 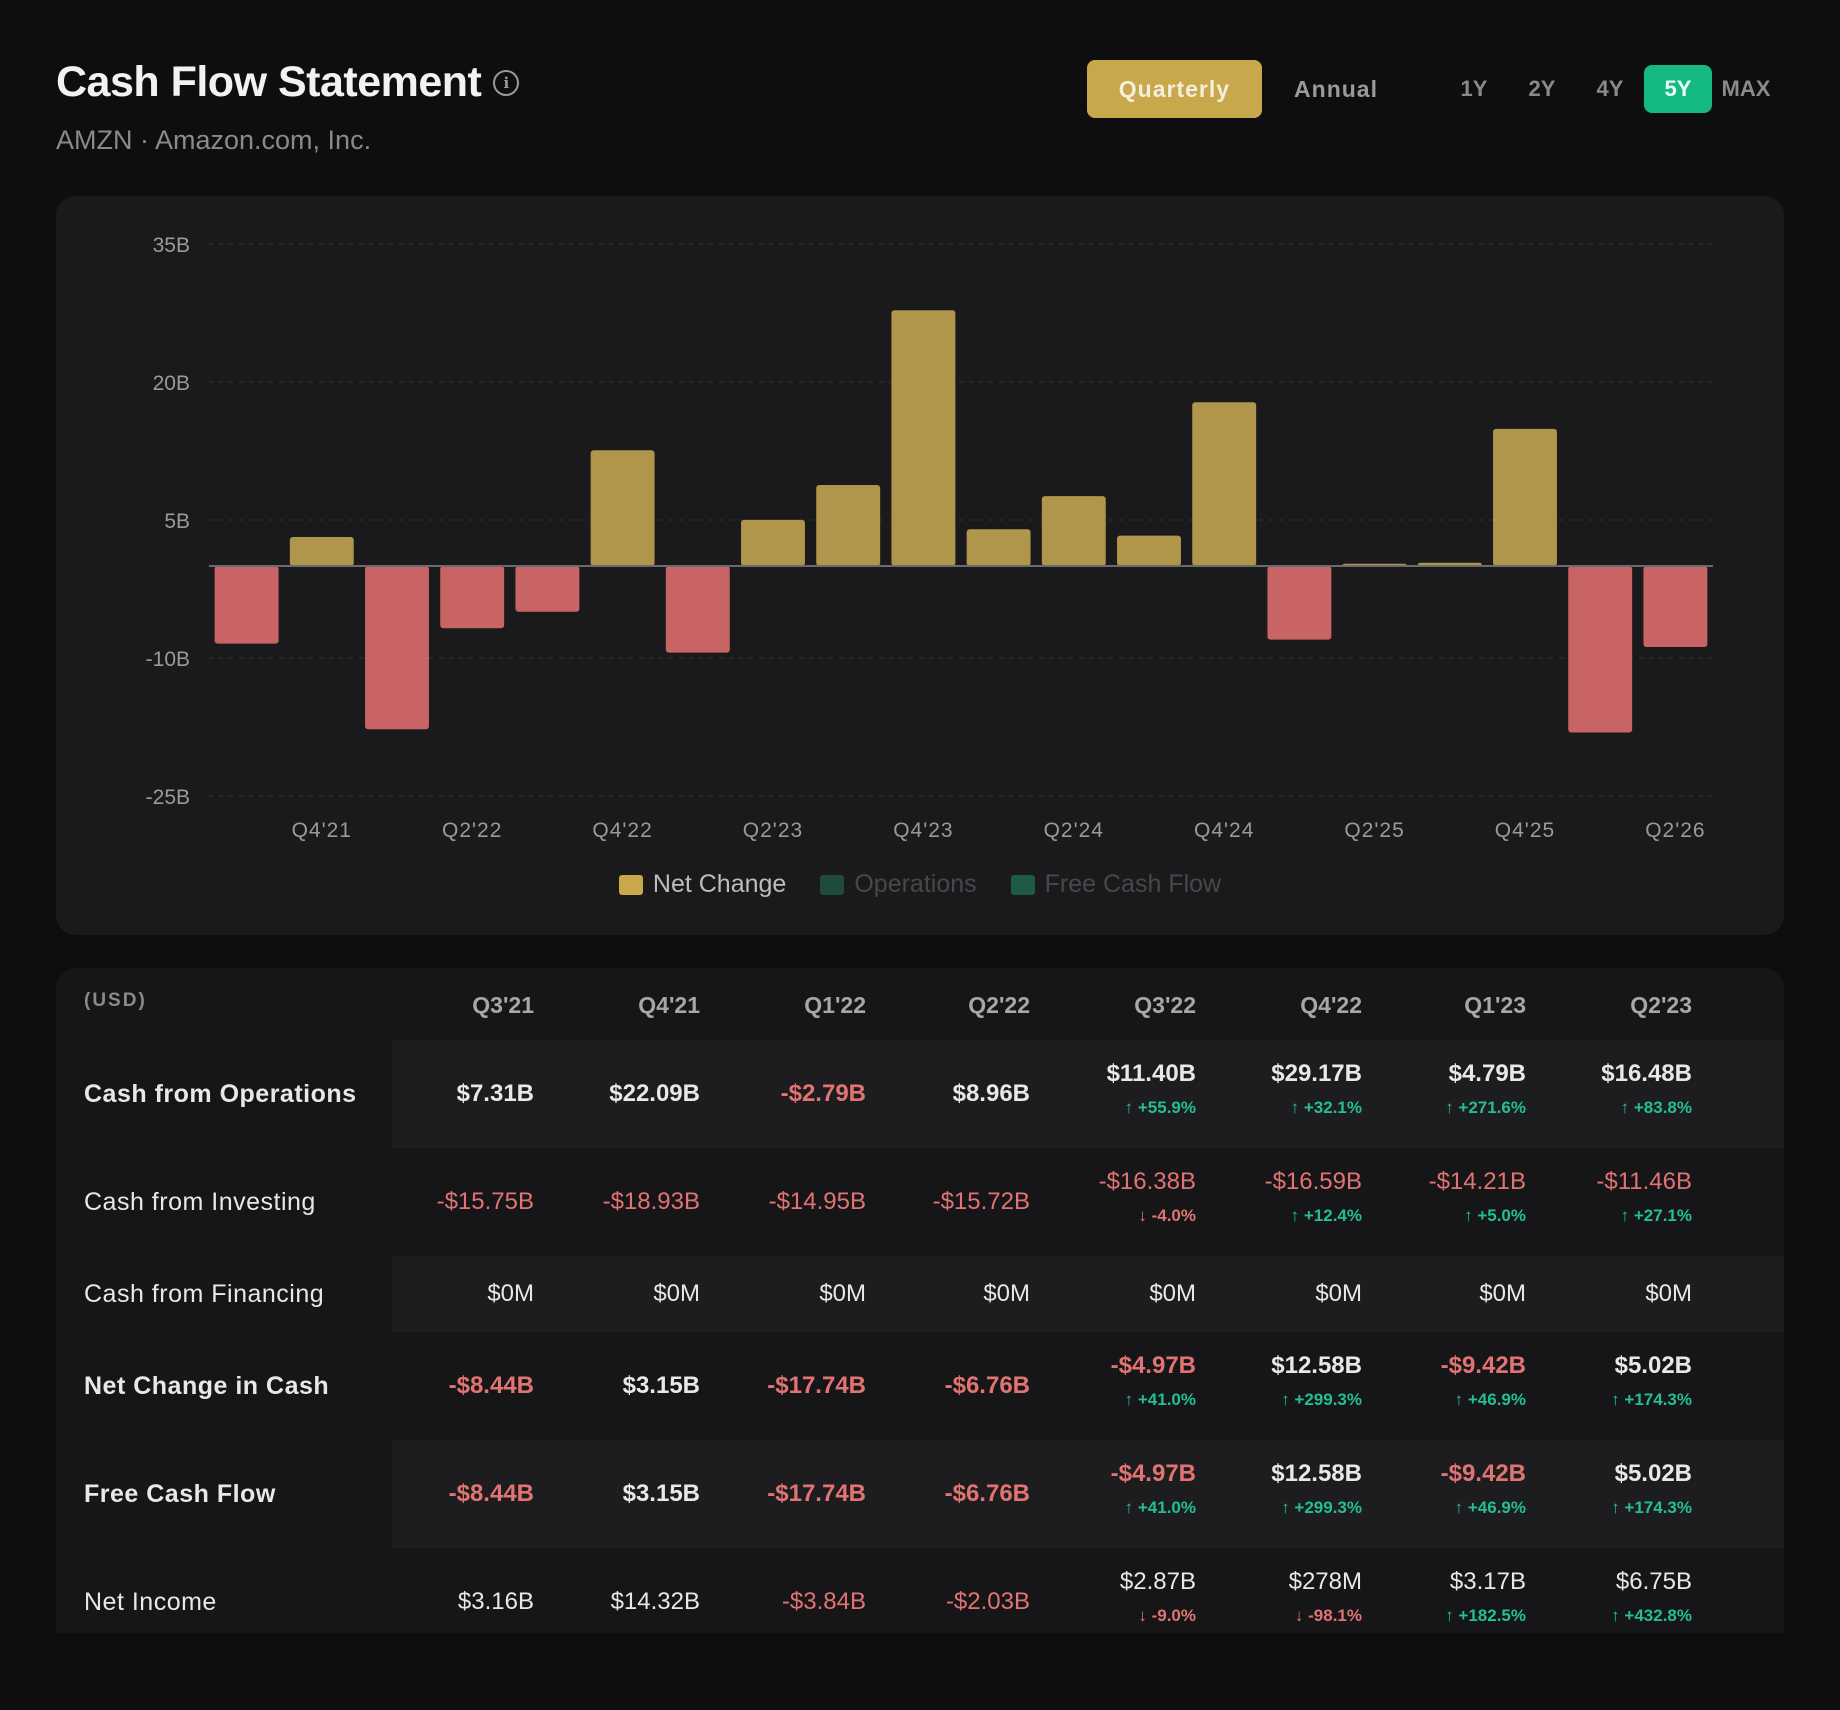 I want to click on bar-Q4'22, so click(x=622, y=508).